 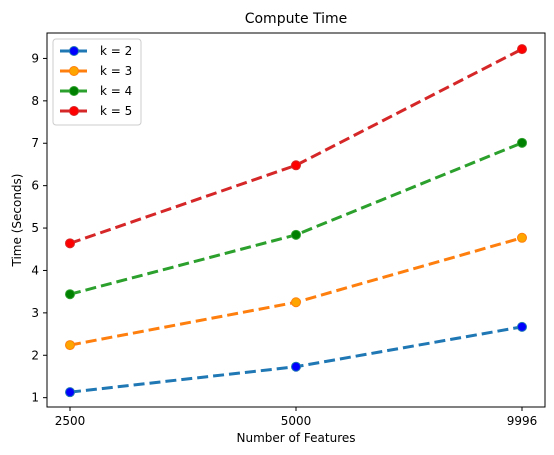 I want to click on series-line-k2, so click(x=296, y=359).